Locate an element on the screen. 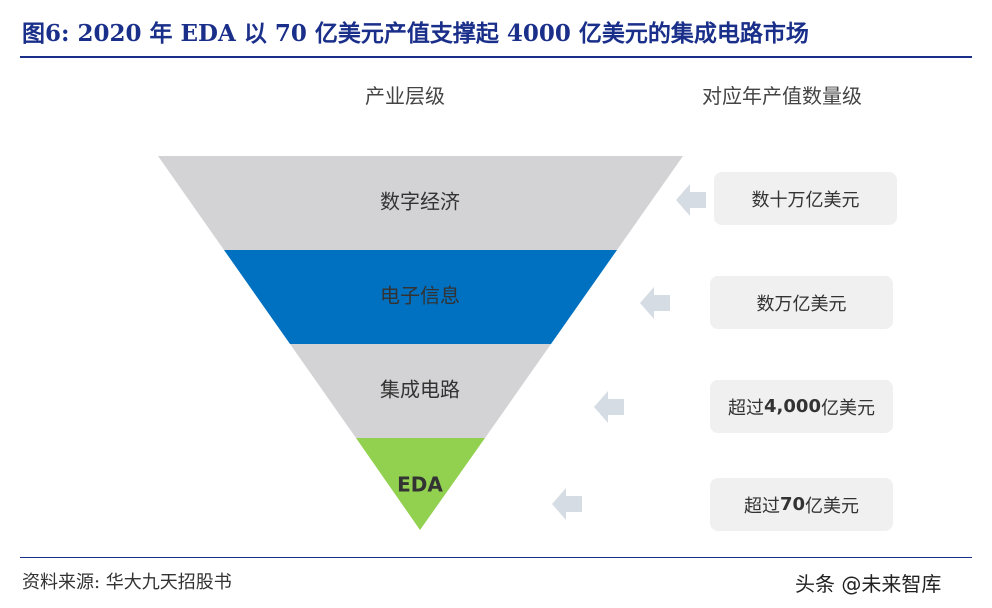 The height and width of the screenshot is (608, 992). footer-divider is located at coordinates (496, 557).